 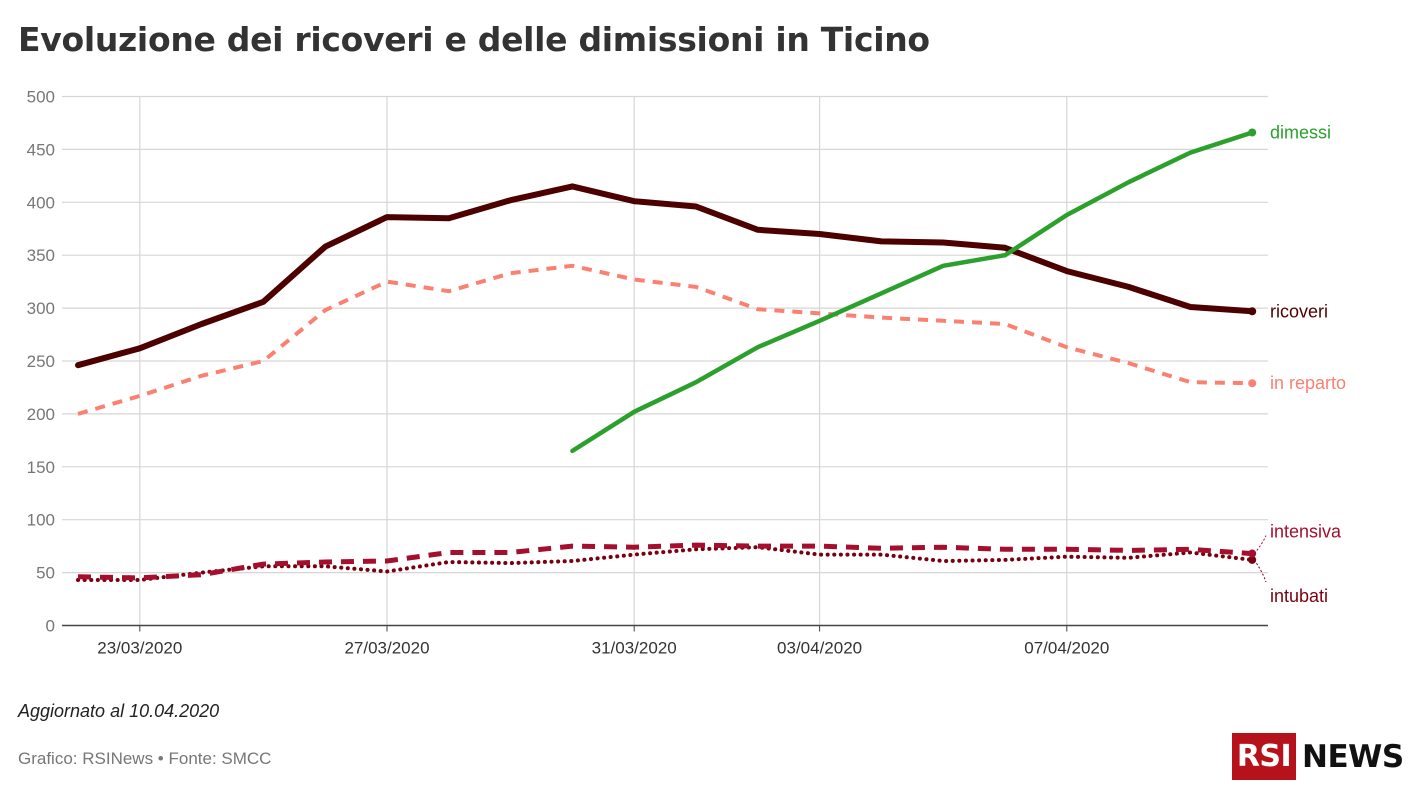 What do you see at coordinates (1252, 311) in the screenshot?
I see `series-endpoint-ricoveri` at bounding box center [1252, 311].